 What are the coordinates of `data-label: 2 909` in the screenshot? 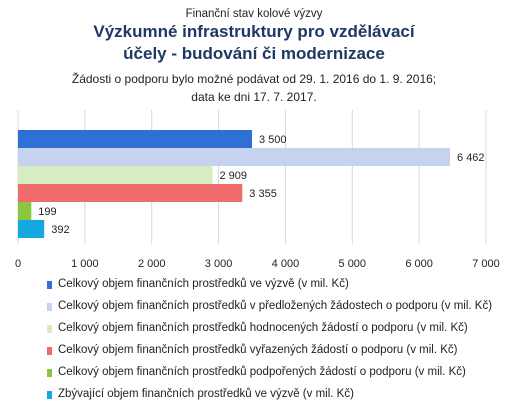 It's located at (233, 176).